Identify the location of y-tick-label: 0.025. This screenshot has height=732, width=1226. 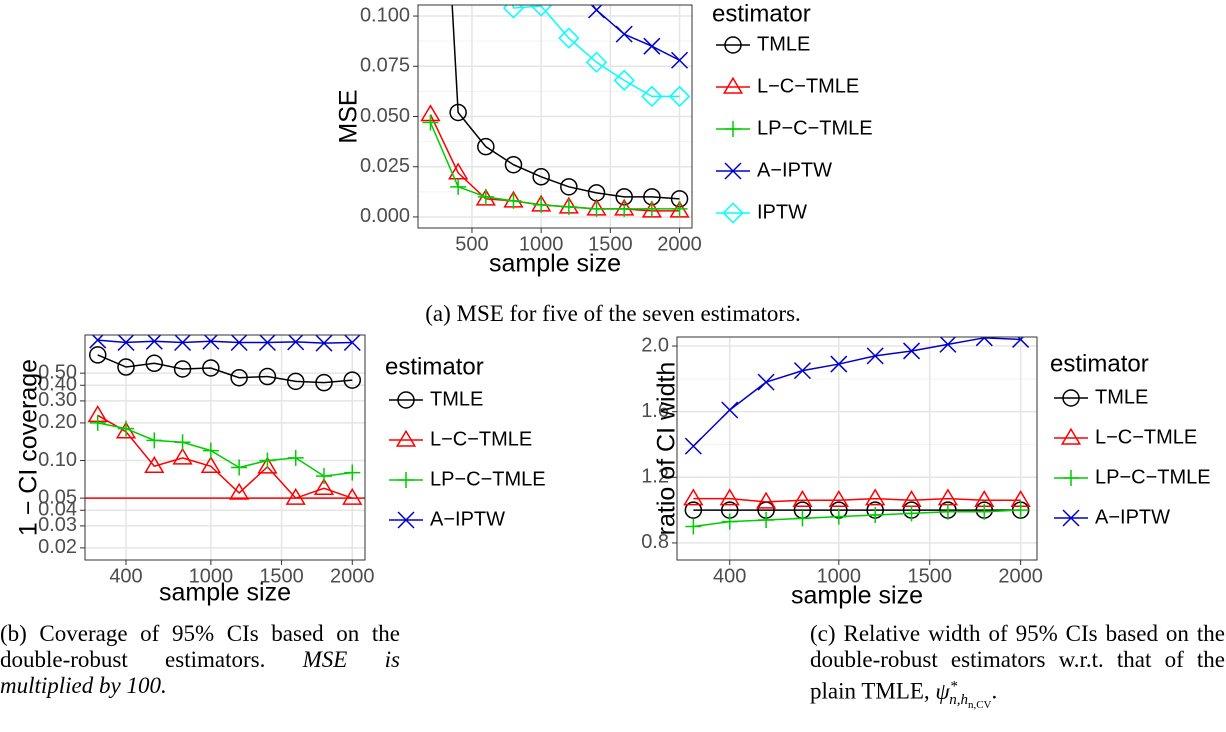
(385, 166).